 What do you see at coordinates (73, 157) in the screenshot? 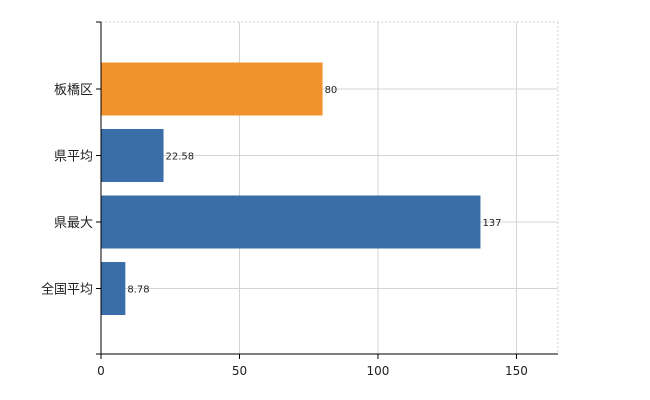
I see `category-label: 県平均` at bounding box center [73, 157].